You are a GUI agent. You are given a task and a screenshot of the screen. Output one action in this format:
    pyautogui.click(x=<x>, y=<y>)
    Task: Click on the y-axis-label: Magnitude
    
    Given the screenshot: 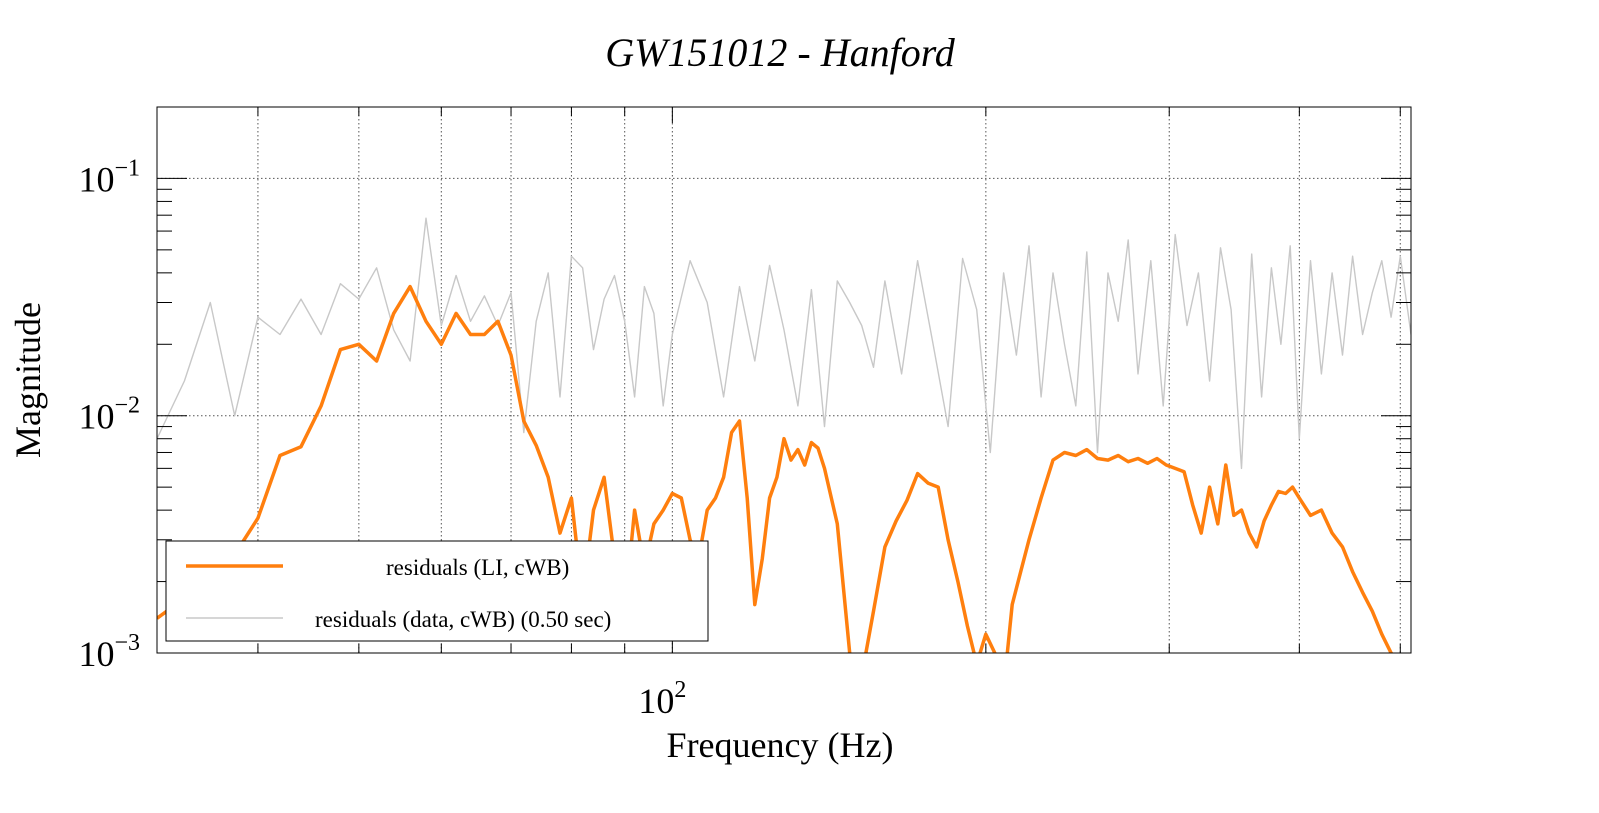 What is the action you would take?
    pyautogui.click(x=28, y=380)
    